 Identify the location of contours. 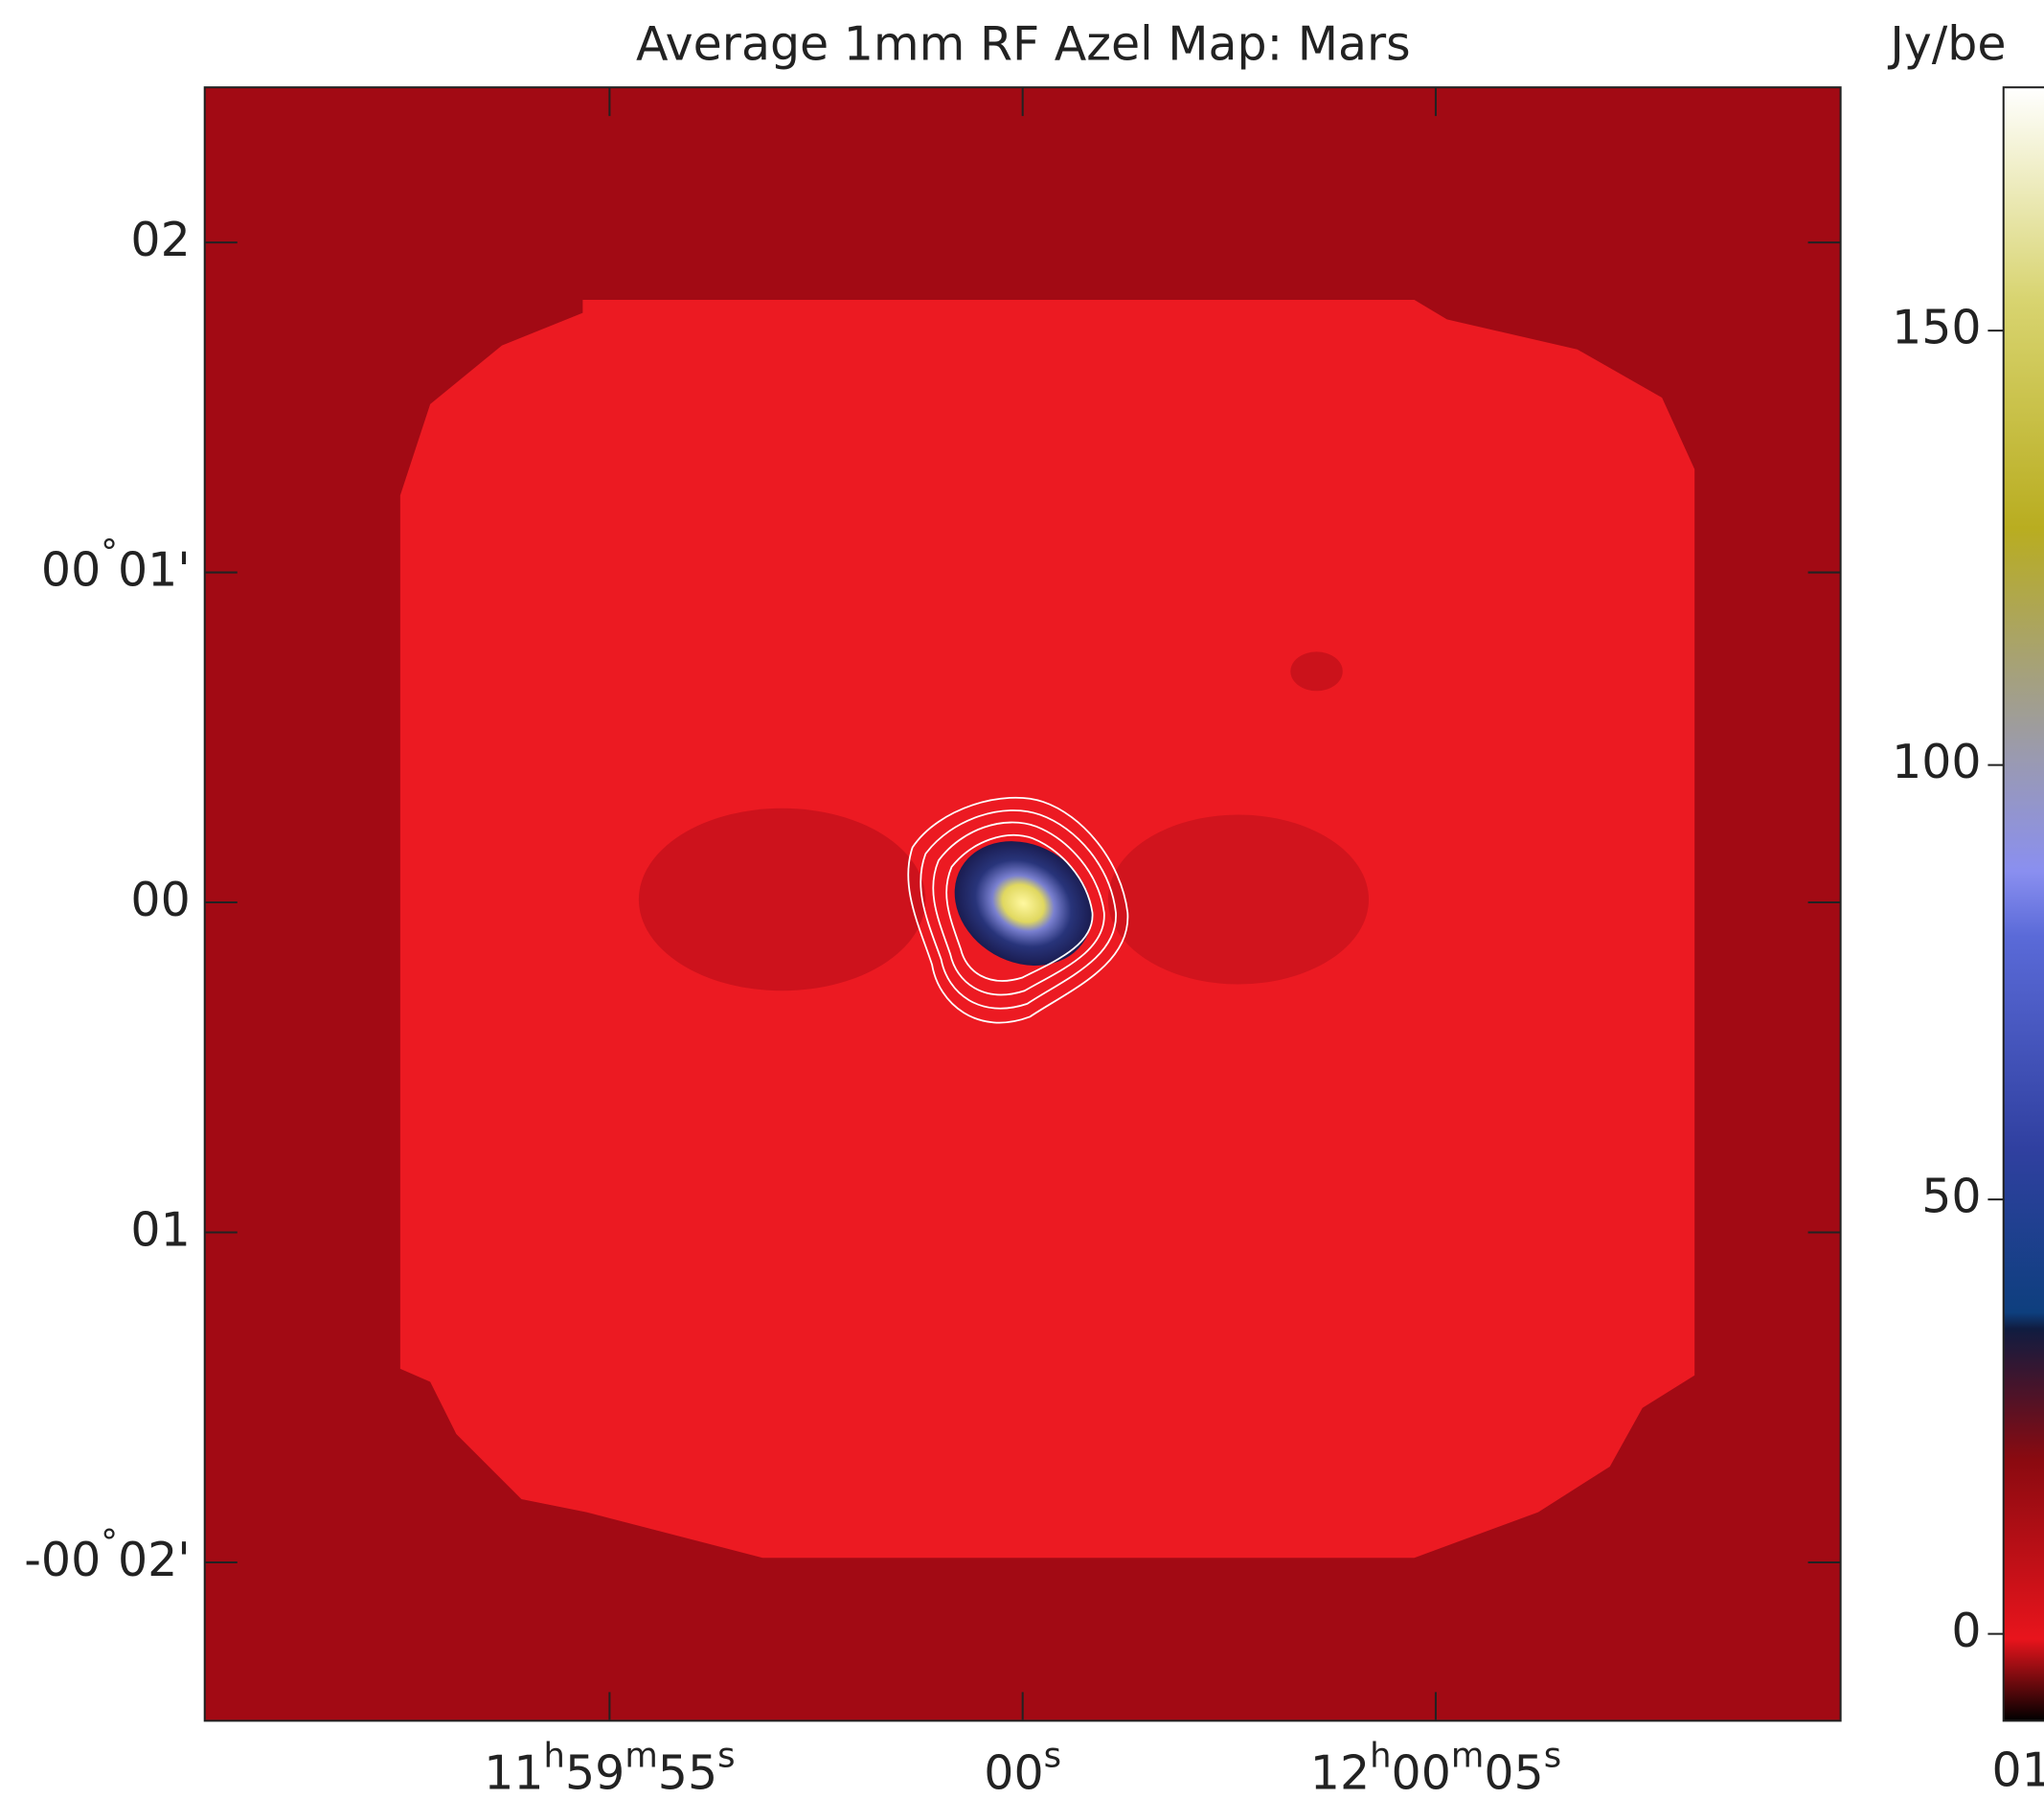
(1018, 910).